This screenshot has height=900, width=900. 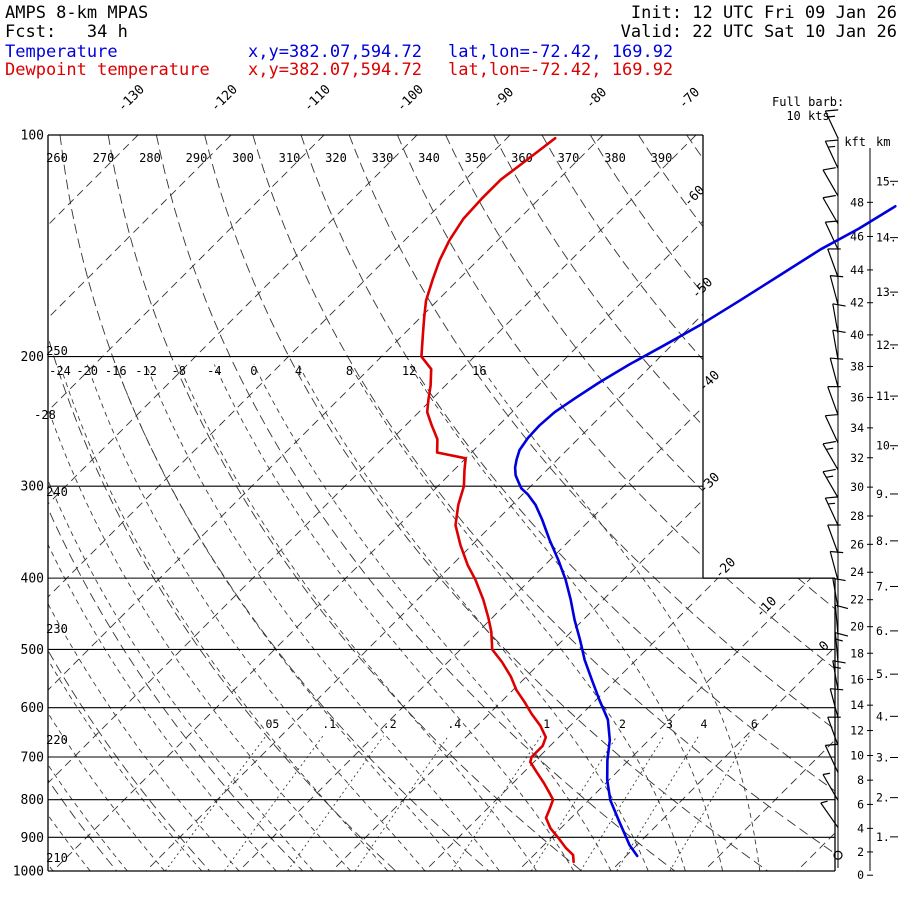 What do you see at coordinates (766, 607) in the screenshot?
I see `isotherm-side-label: -10` at bounding box center [766, 607].